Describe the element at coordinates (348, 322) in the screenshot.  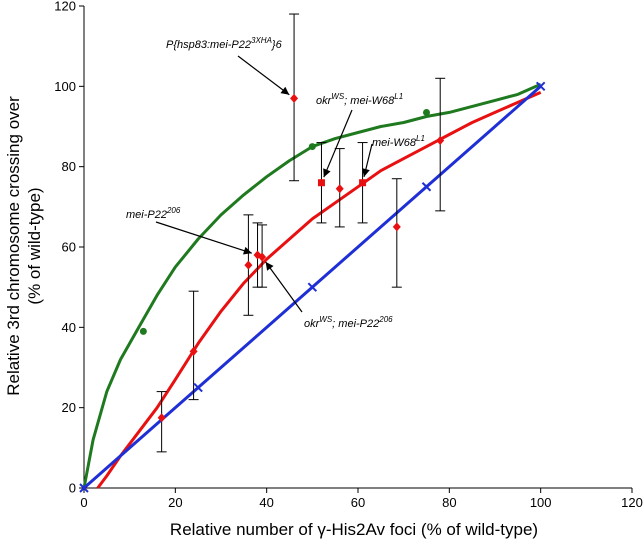
I see `annotation-okr-mei-p22: okrWS; mei-P22206` at that location.